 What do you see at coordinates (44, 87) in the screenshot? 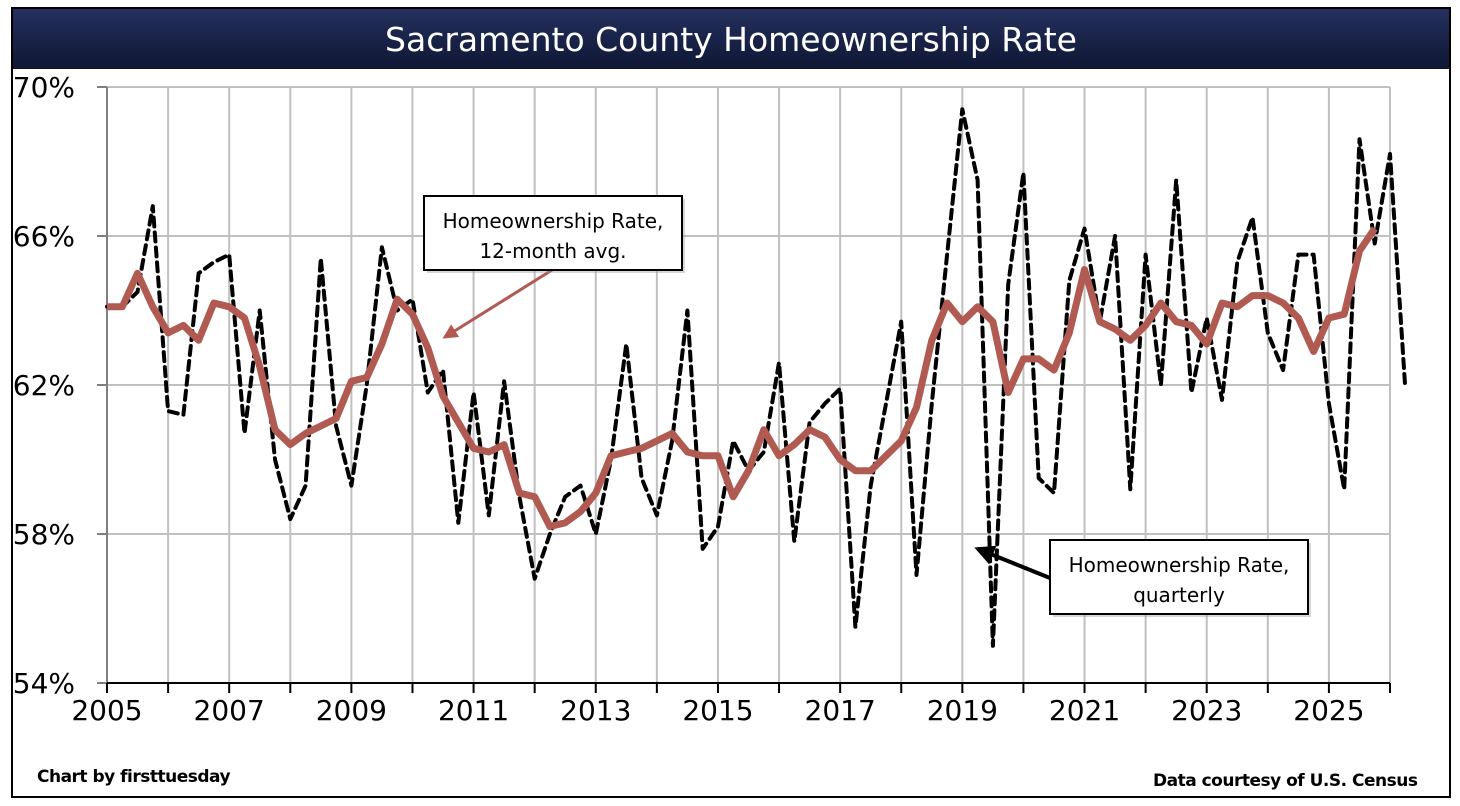
I see `y-tick-label: 70%` at bounding box center [44, 87].